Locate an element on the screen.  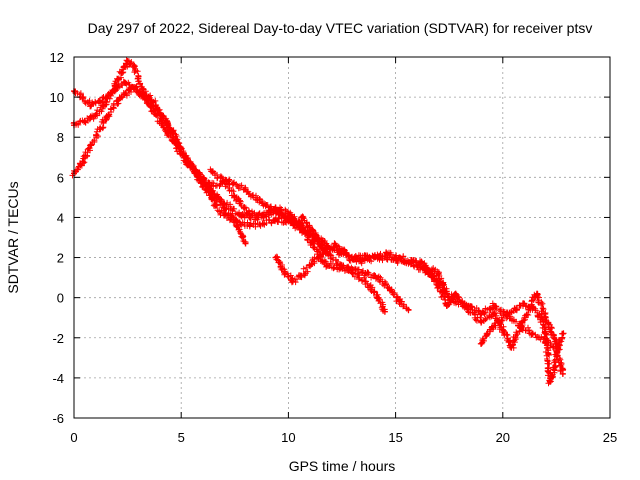
x-tick-label: 0 is located at coordinates (73, 437).